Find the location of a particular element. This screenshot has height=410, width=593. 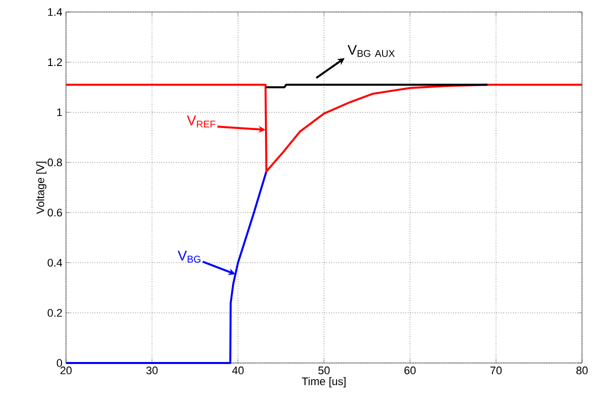

annotation: $\mathrm{V}_{\mathrm{REF}}$ is located at coordinates (201, 122).